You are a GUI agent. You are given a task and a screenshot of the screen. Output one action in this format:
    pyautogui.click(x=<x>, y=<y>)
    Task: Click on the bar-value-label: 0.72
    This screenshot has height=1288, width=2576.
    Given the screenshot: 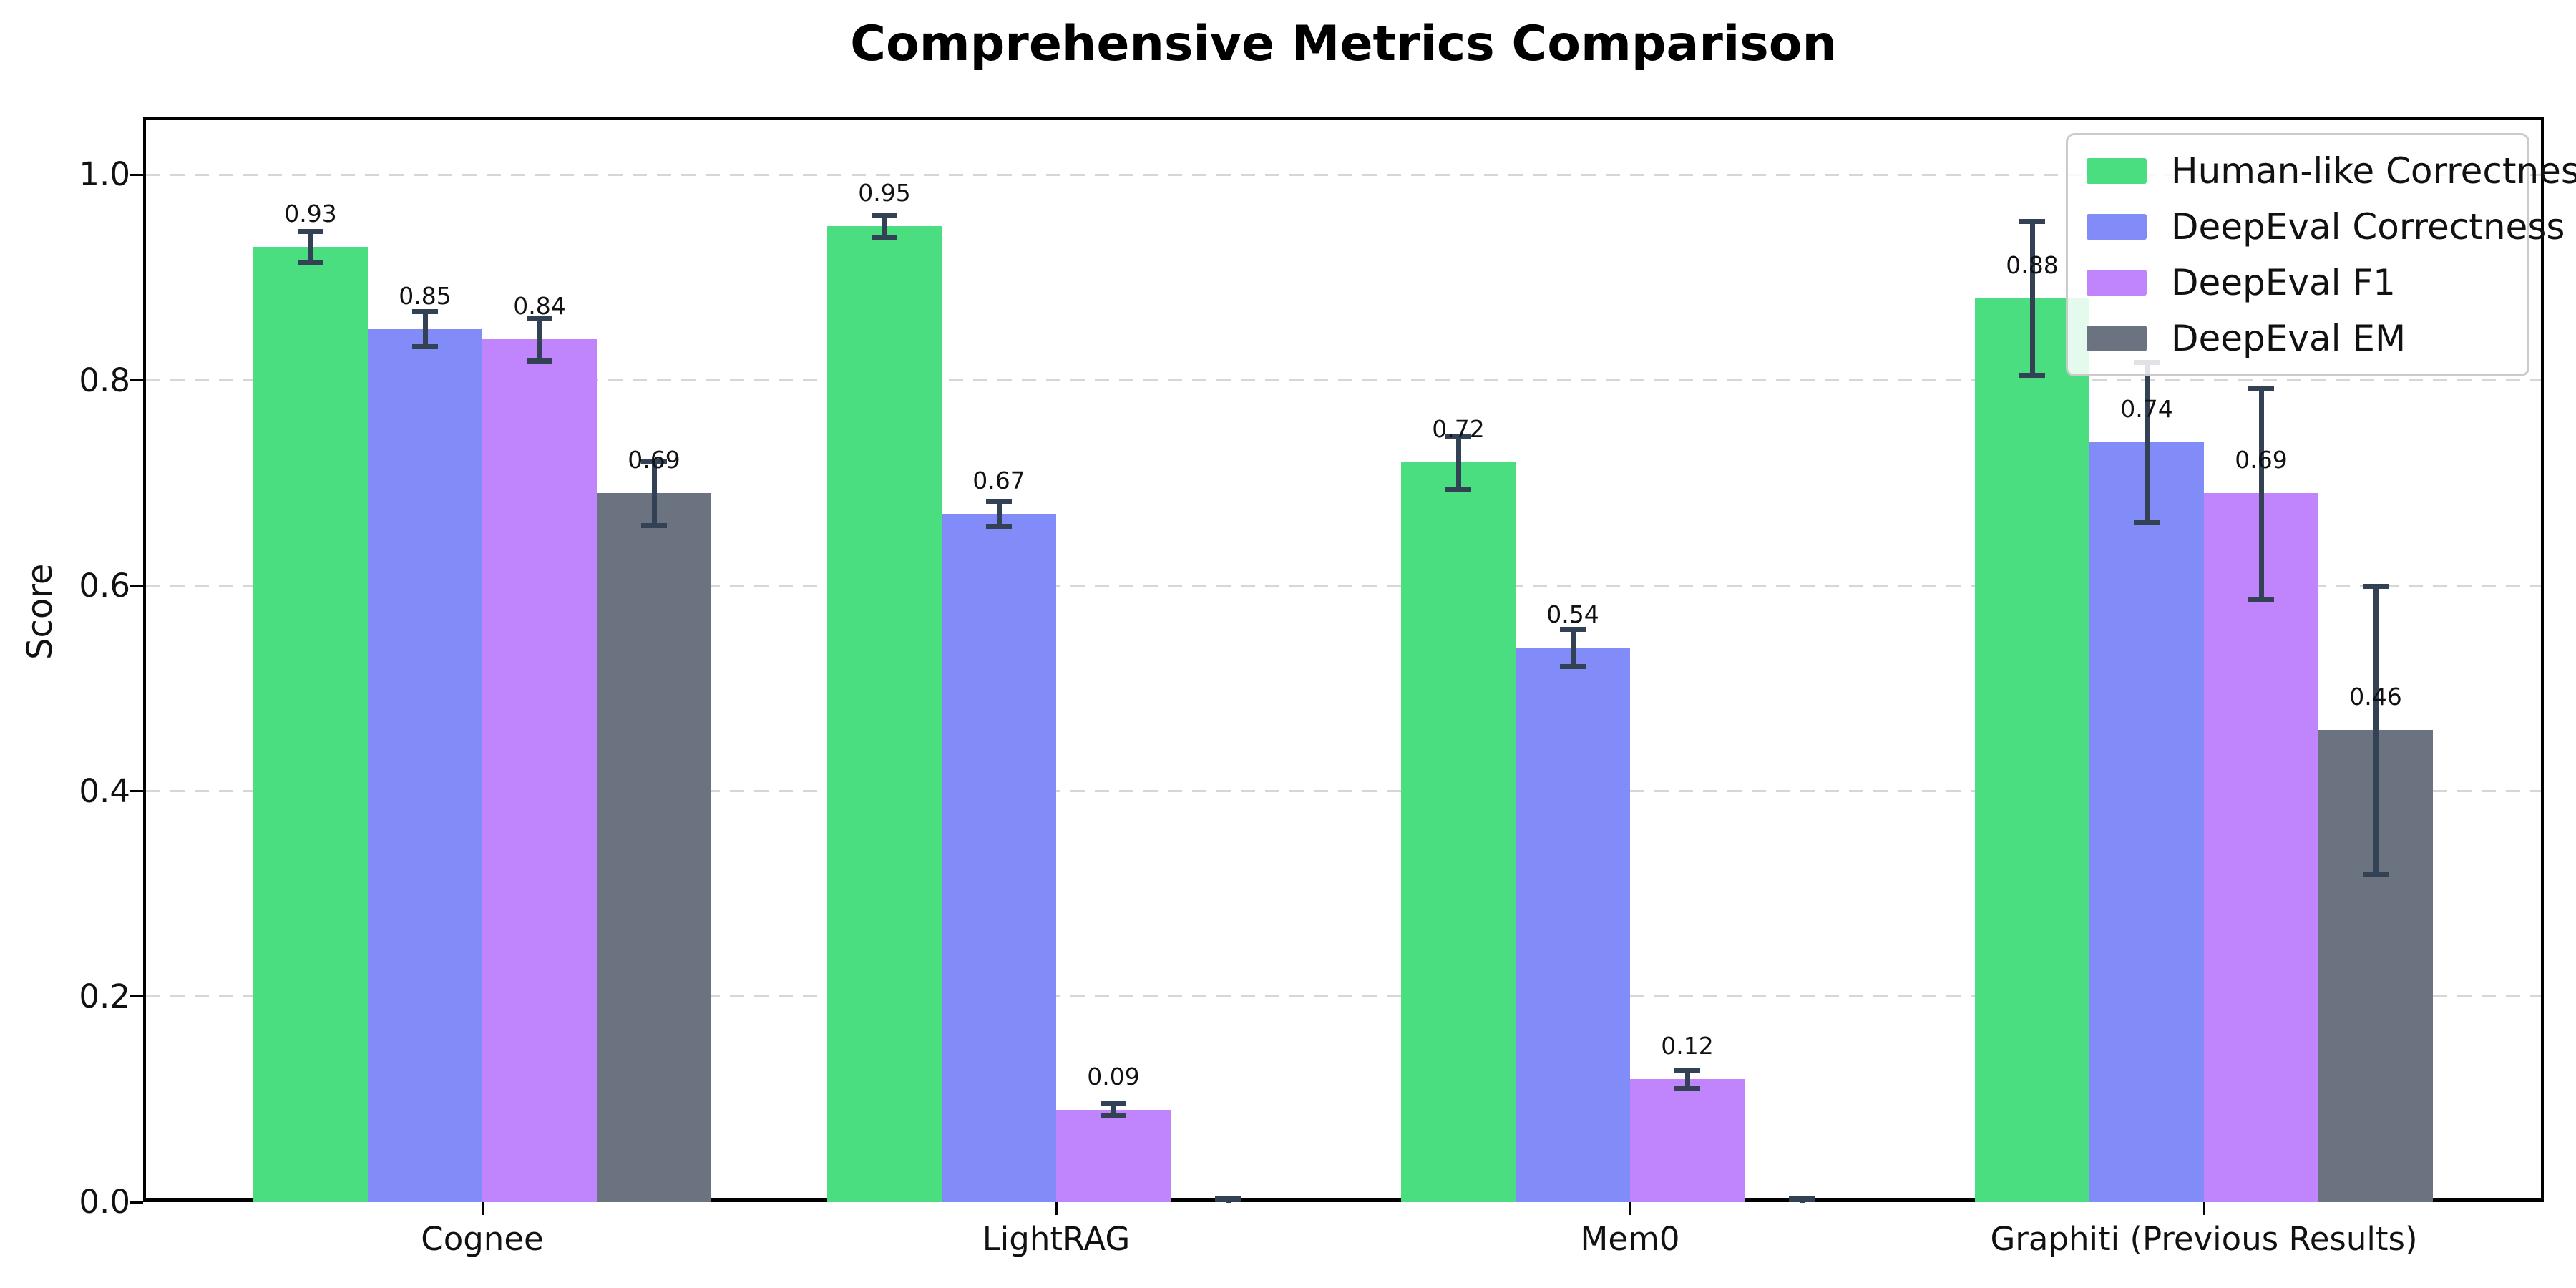 What is the action you would take?
    pyautogui.click(x=1458, y=429)
    